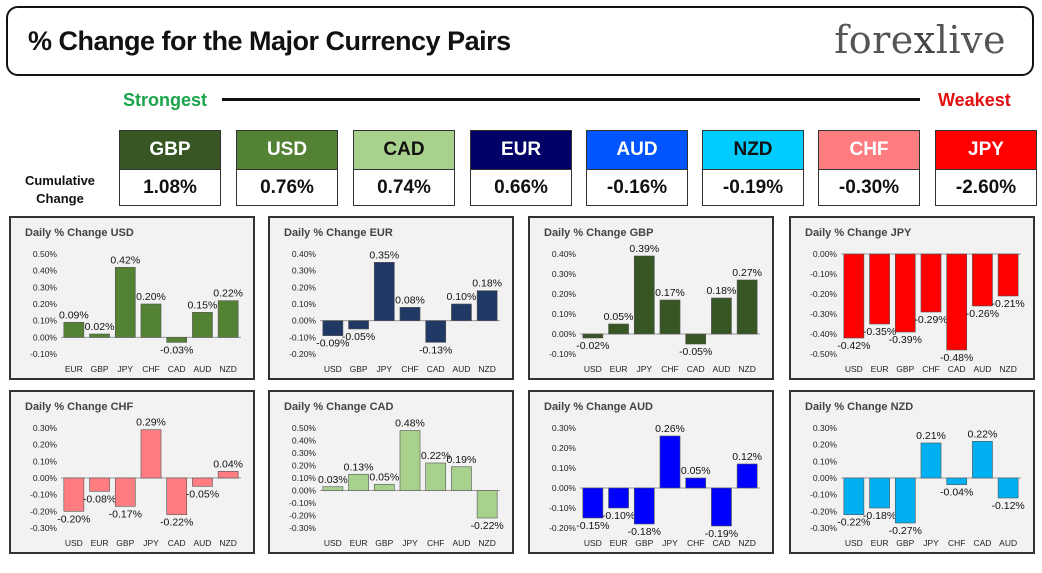  I want to click on page-title: % Change for the Major Currency Pairs, so click(269, 41).